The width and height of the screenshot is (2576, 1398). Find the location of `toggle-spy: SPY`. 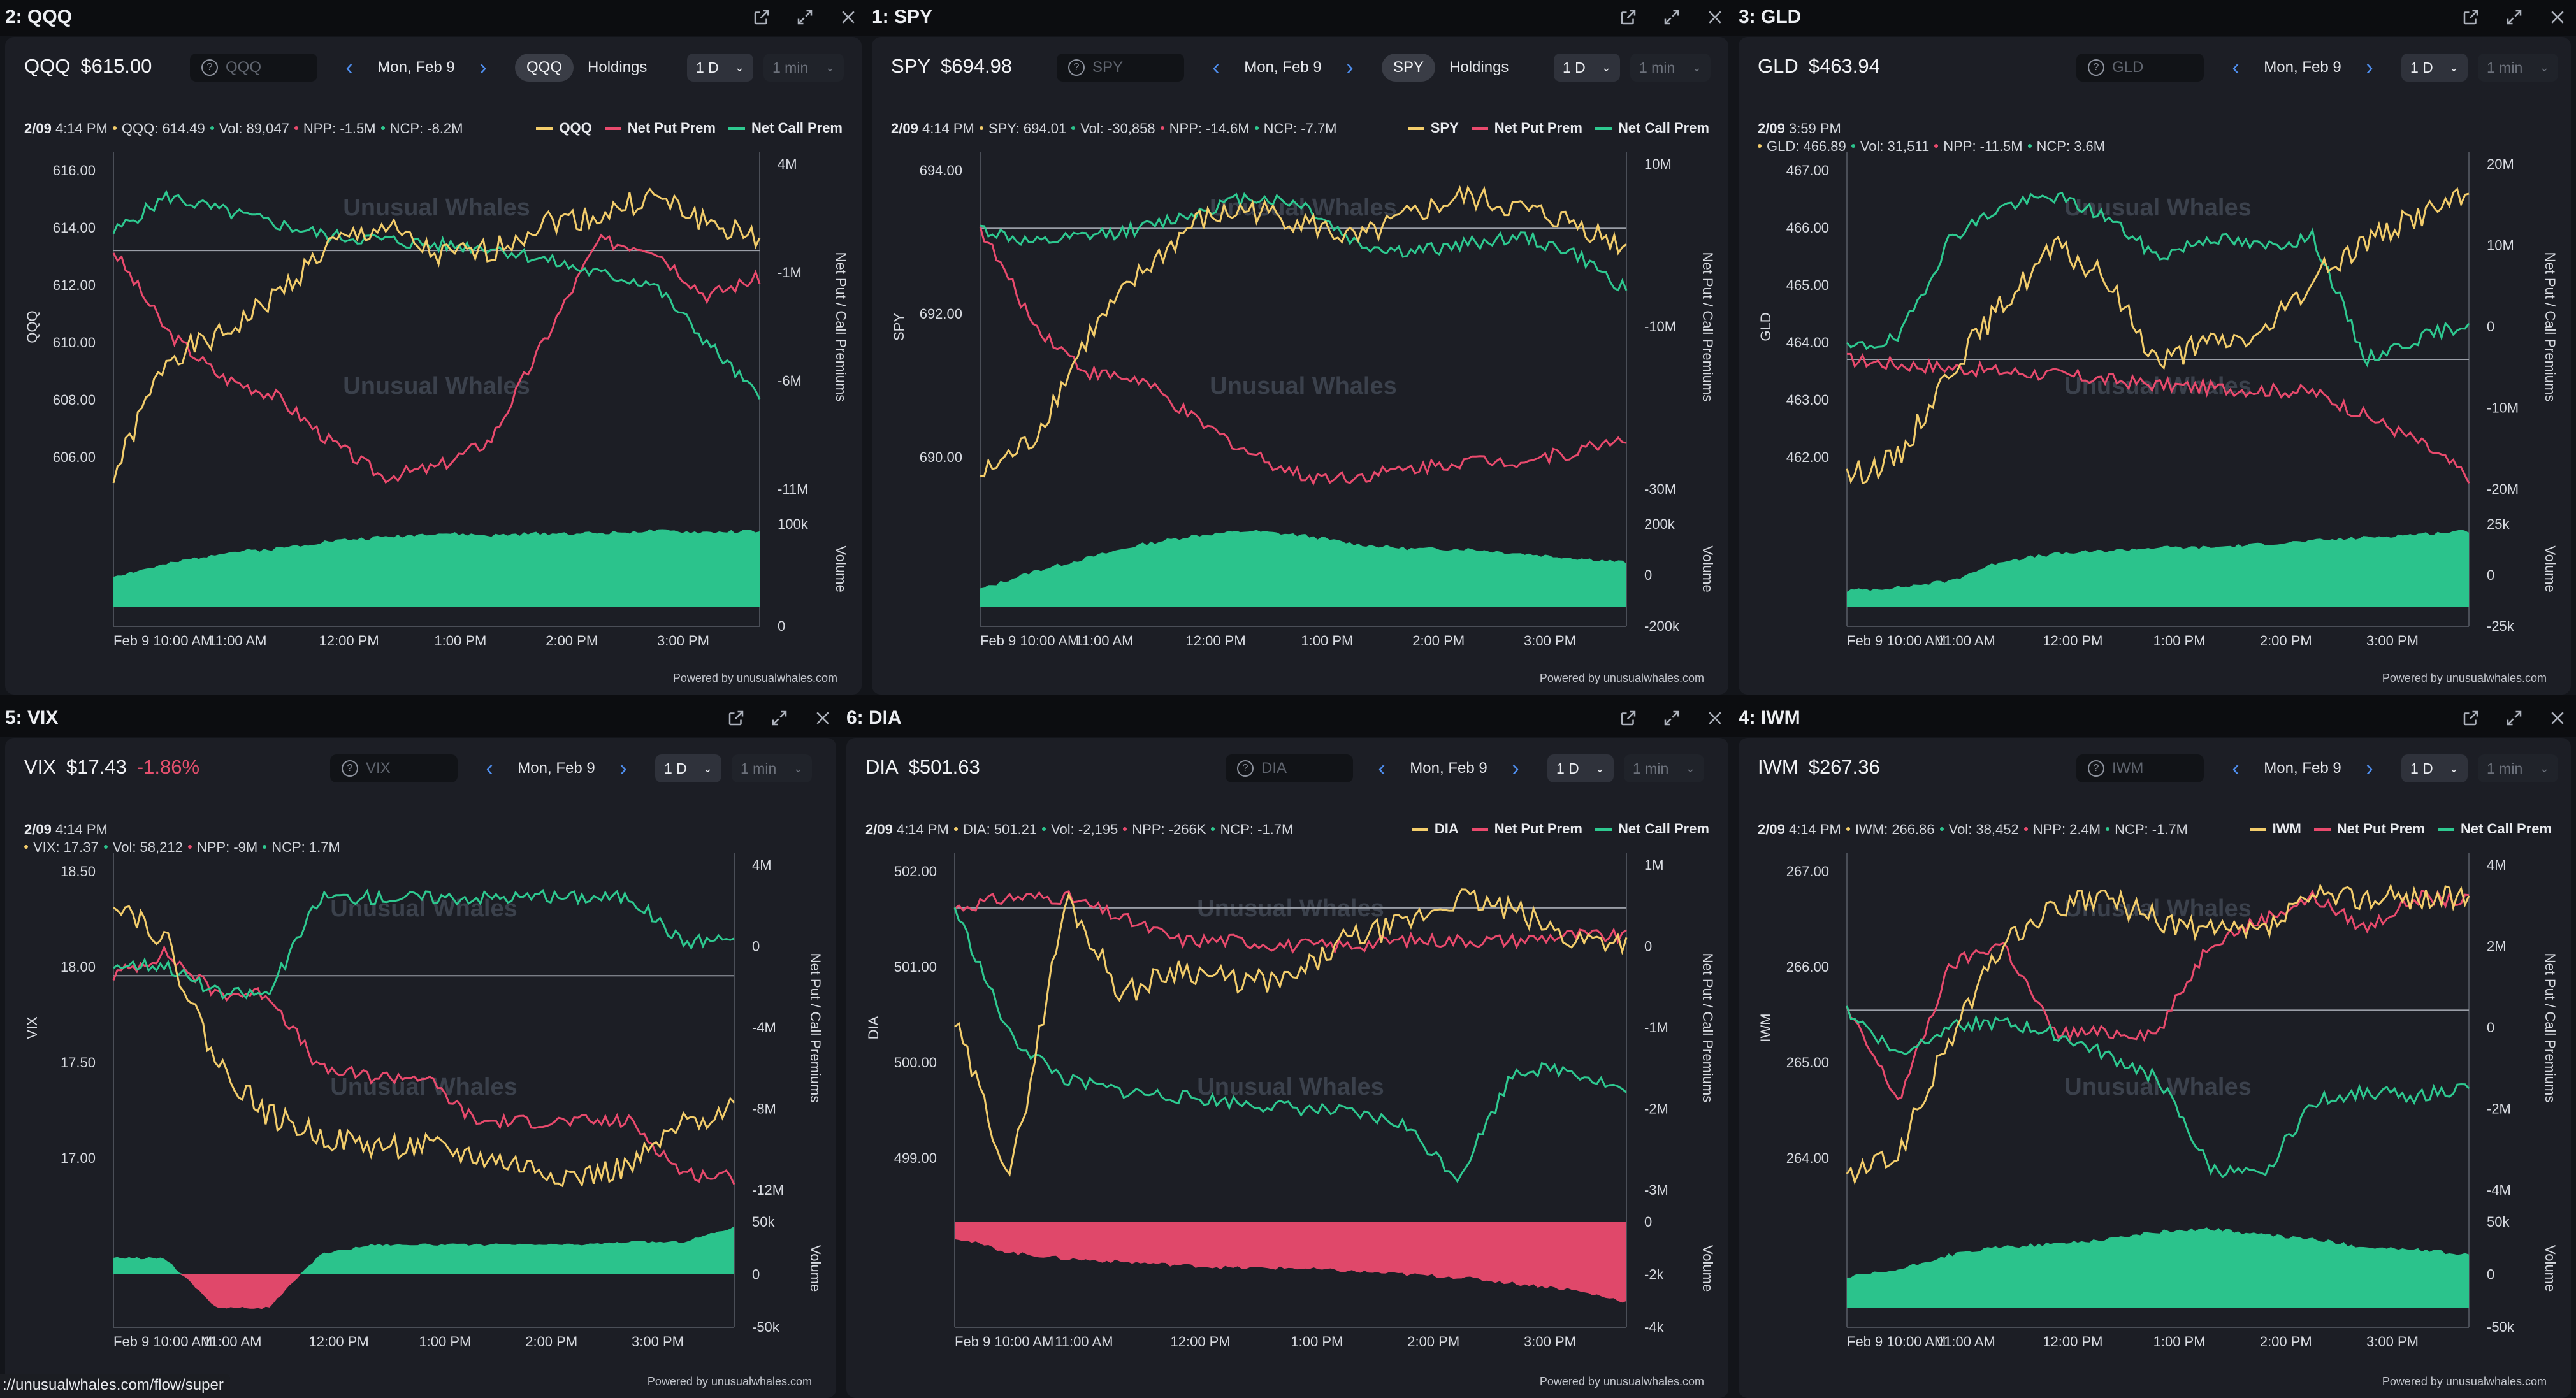

toggle-spy: SPY is located at coordinates (1409, 68).